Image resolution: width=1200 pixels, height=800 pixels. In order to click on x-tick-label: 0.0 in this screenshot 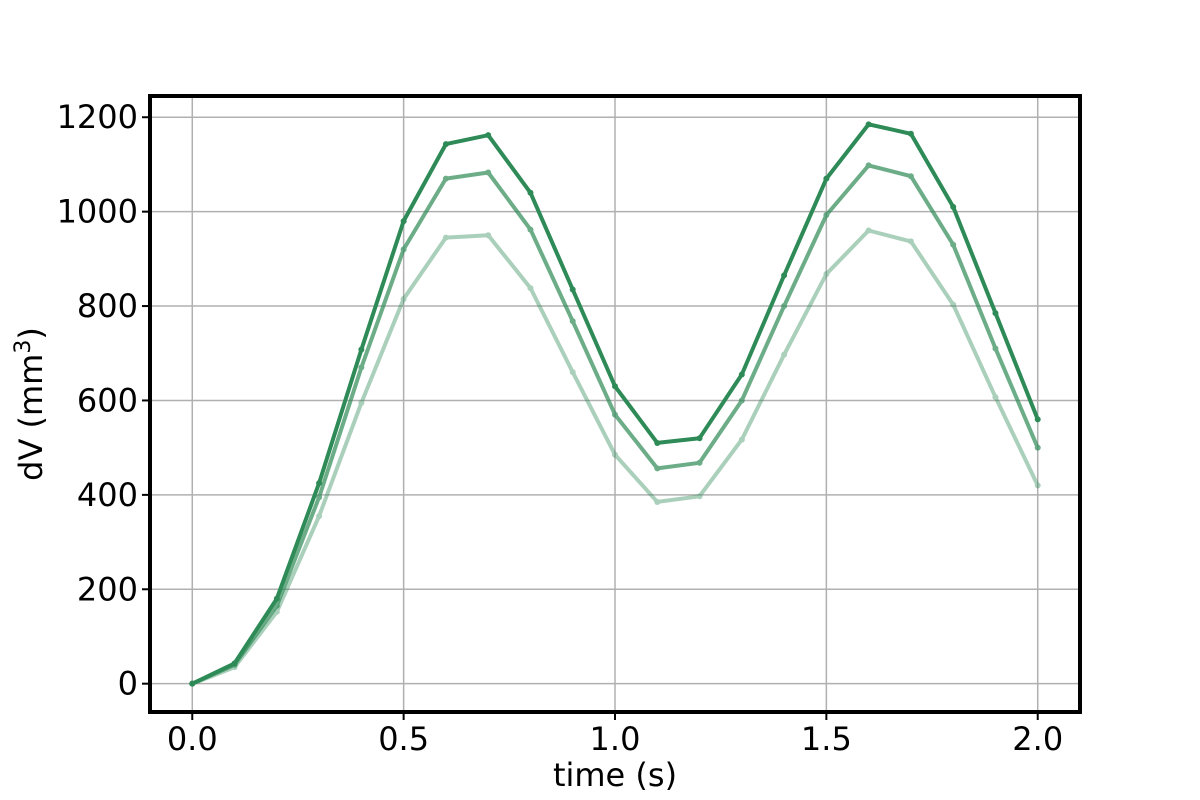, I will do `click(192, 739)`.